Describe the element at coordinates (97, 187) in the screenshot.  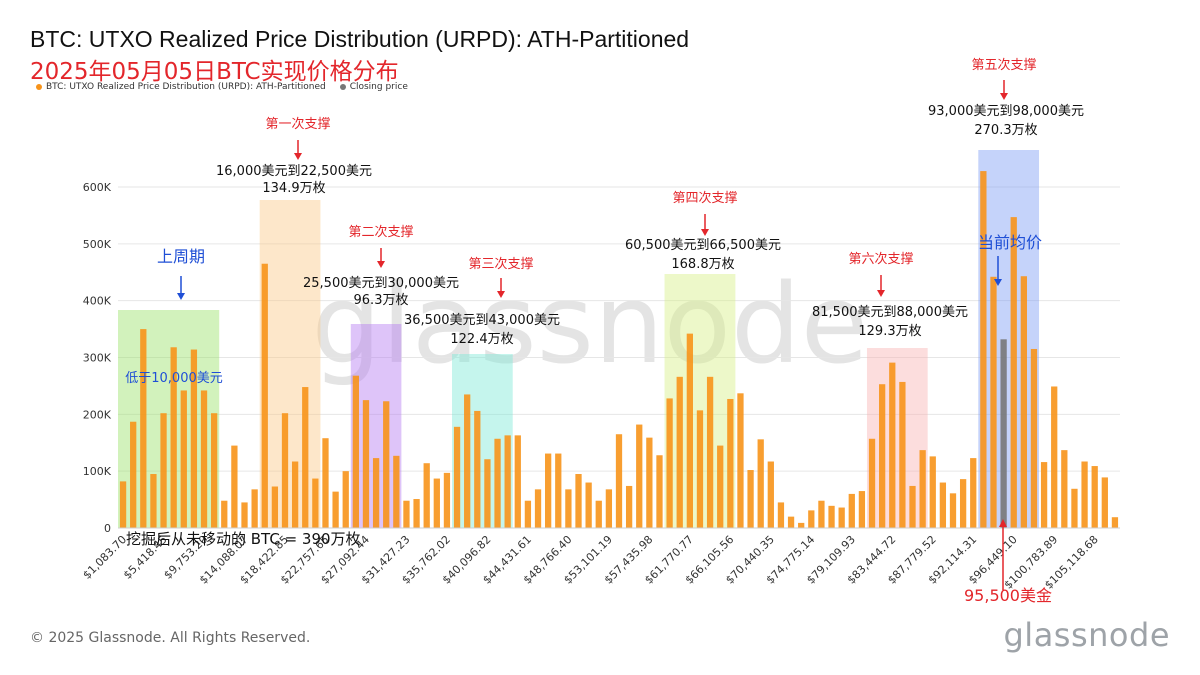
I see `y-tick-label: 600K` at that location.